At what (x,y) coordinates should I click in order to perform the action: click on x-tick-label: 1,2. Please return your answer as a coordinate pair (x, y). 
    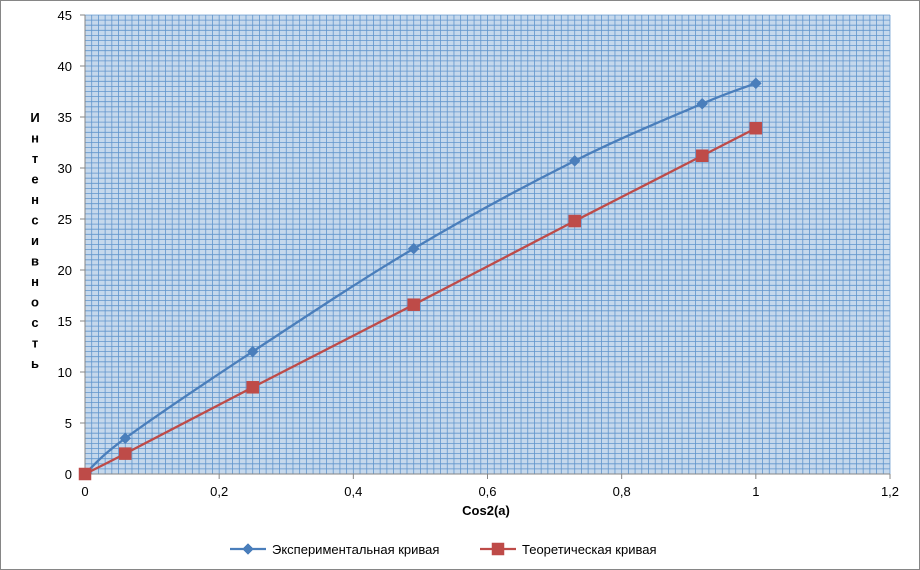
    Looking at the image, I should click on (890, 491).